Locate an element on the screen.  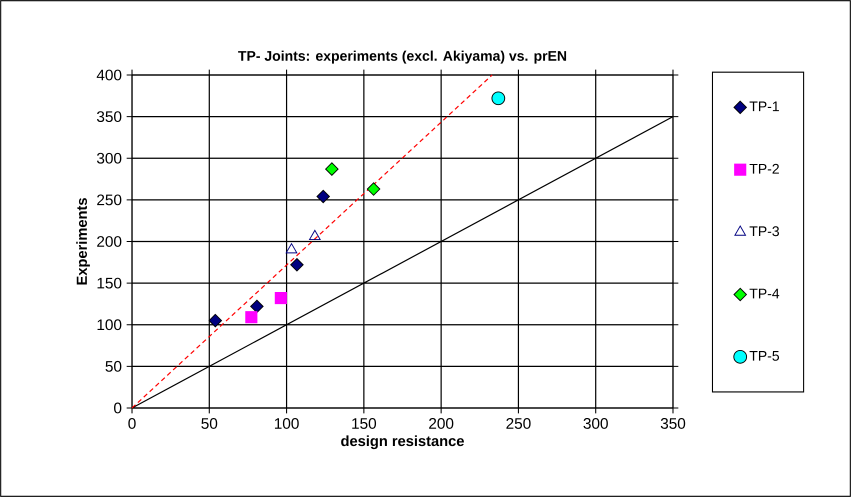
y-tick-label: 100 is located at coordinates (110, 324).